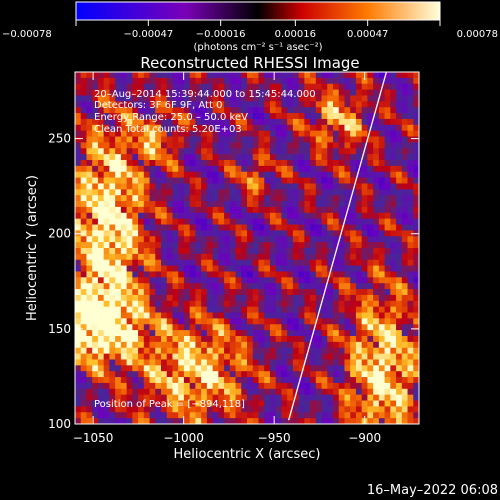 This screenshot has height=500, width=500. I want to click on x-tick-label: −1000, so click(183, 438).